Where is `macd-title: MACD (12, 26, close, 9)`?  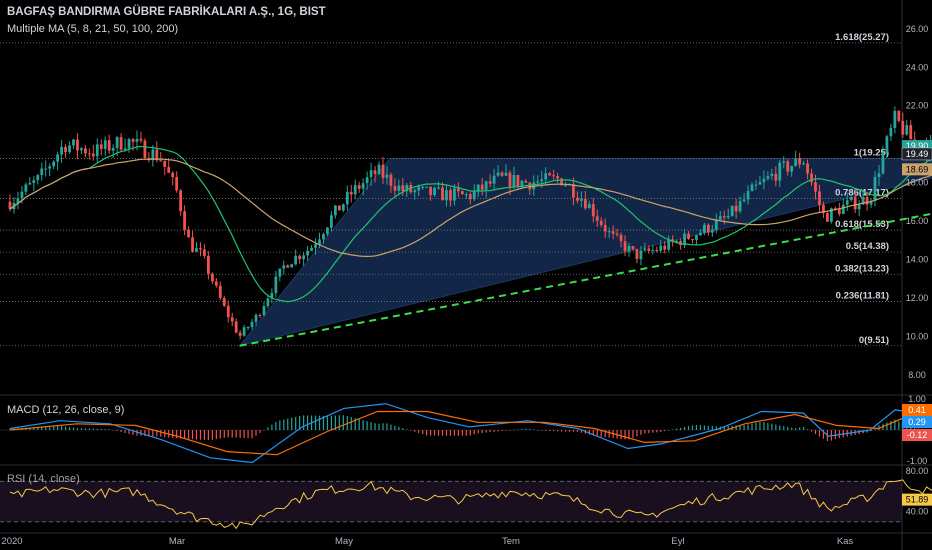 macd-title: MACD (12, 26, close, 9) is located at coordinates (65, 410).